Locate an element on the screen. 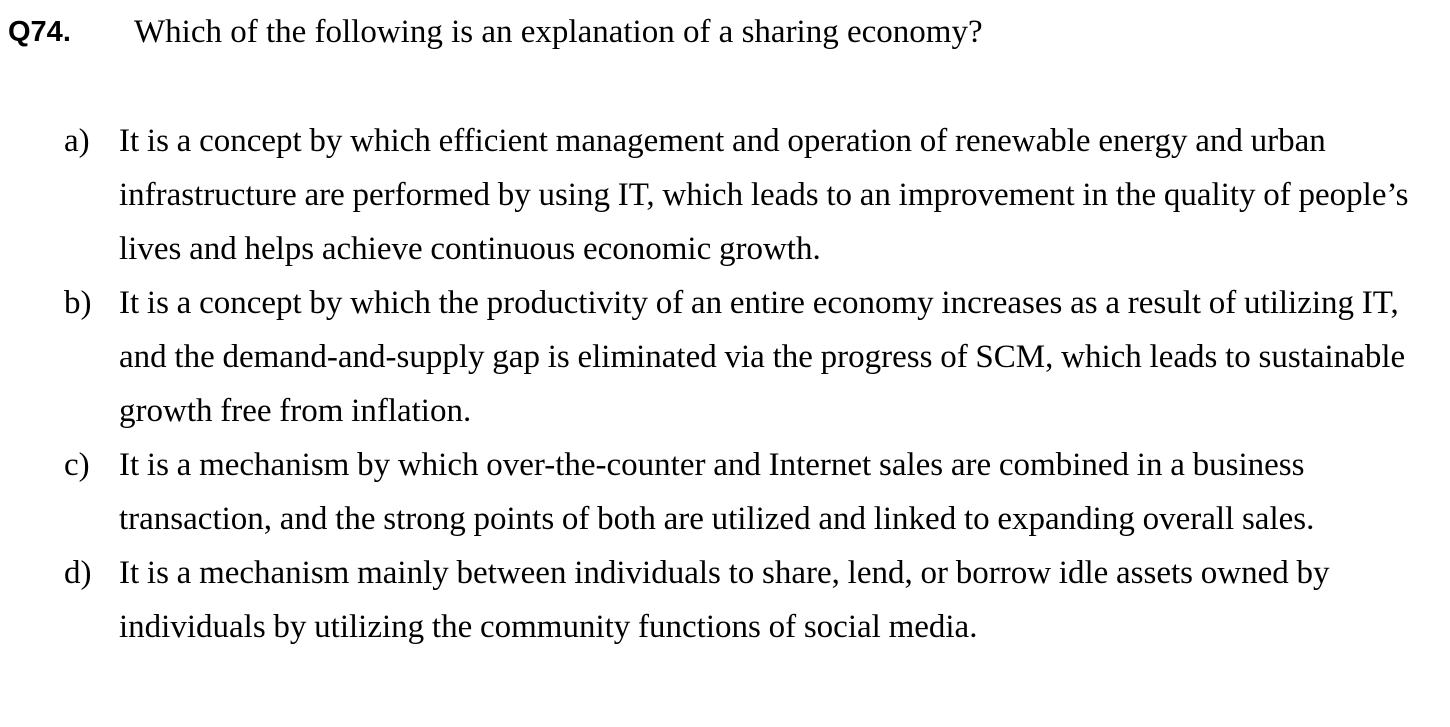  question-number: Q74. is located at coordinates (39, 32).